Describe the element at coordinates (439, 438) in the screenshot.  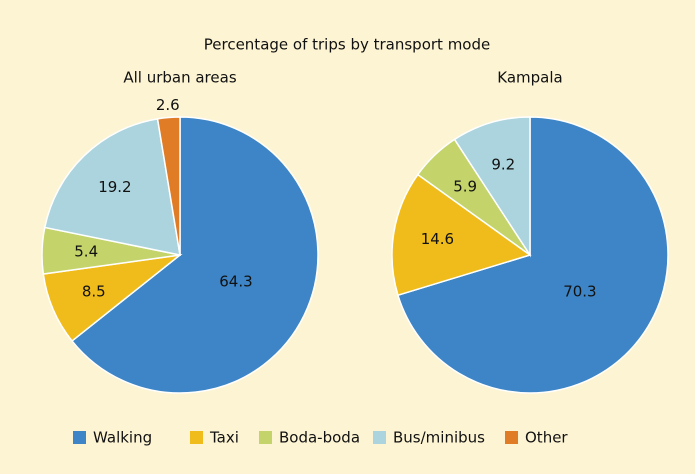
I see `legend-label: Bus/minibus` at that location.